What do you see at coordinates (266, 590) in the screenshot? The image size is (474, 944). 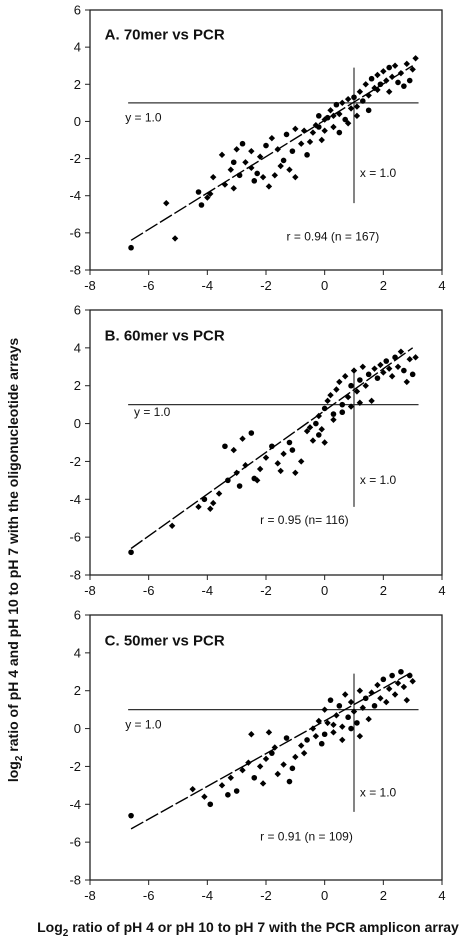 I see `x-tick-label-b: -2` at bounding box center [266, 590].